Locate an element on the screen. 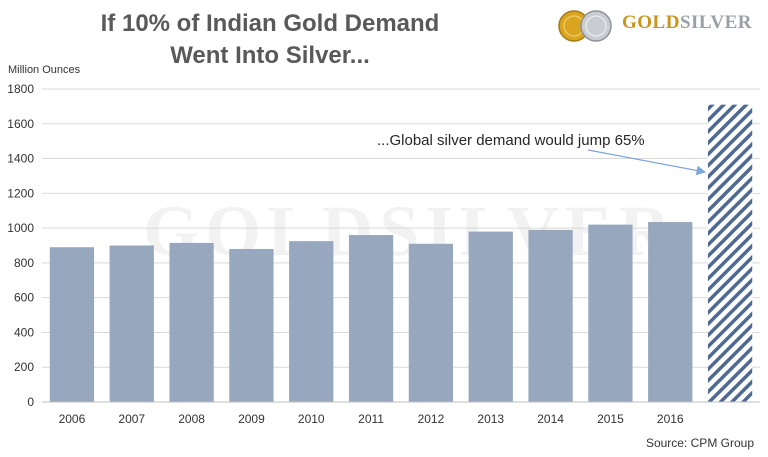 This screenshot has height=457, width=768. y-tick-label: 800 is located at coordinates (24, 263).